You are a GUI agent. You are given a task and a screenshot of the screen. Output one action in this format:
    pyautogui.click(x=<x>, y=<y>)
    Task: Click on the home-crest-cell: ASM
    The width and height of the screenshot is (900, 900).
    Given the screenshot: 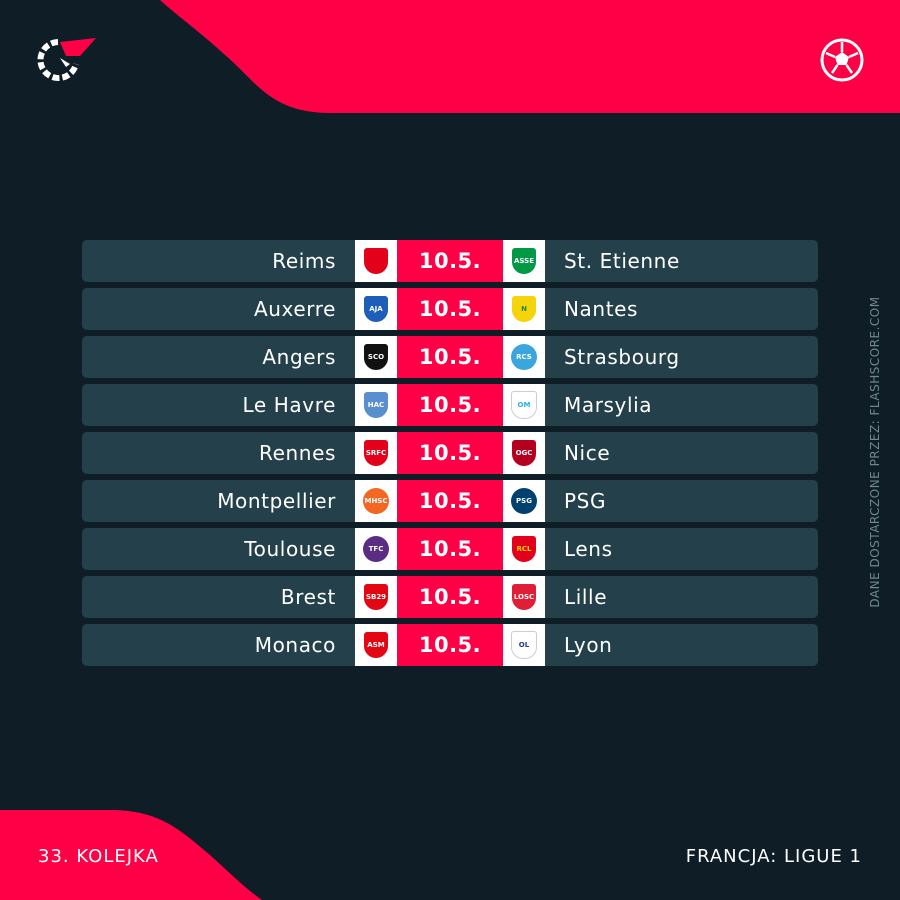 What is the action you would take?
    pyautogui.click(x=376, y=645)
    